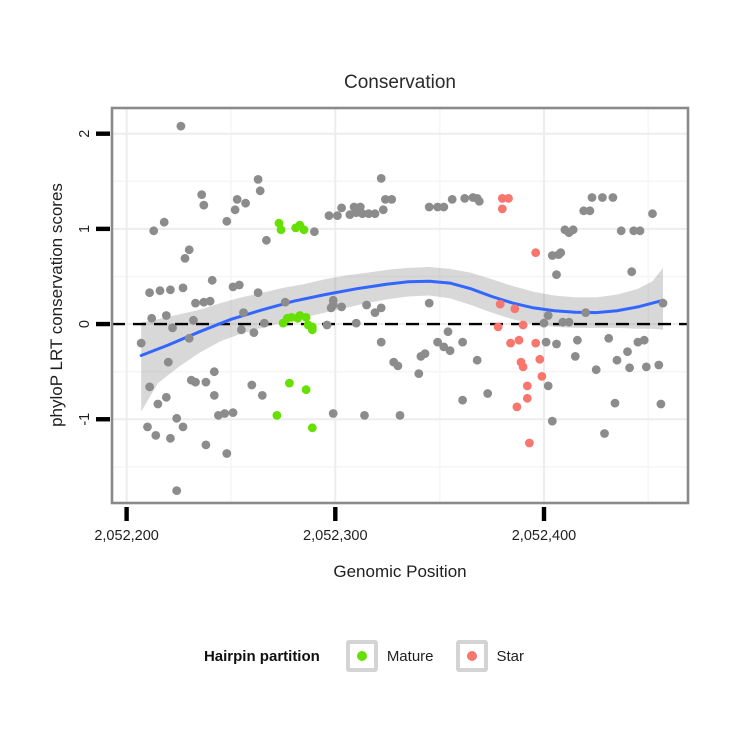  Describe the element at coordinates (400, 82) in the screenshot. I see `plot-title: Conservation` at that location.